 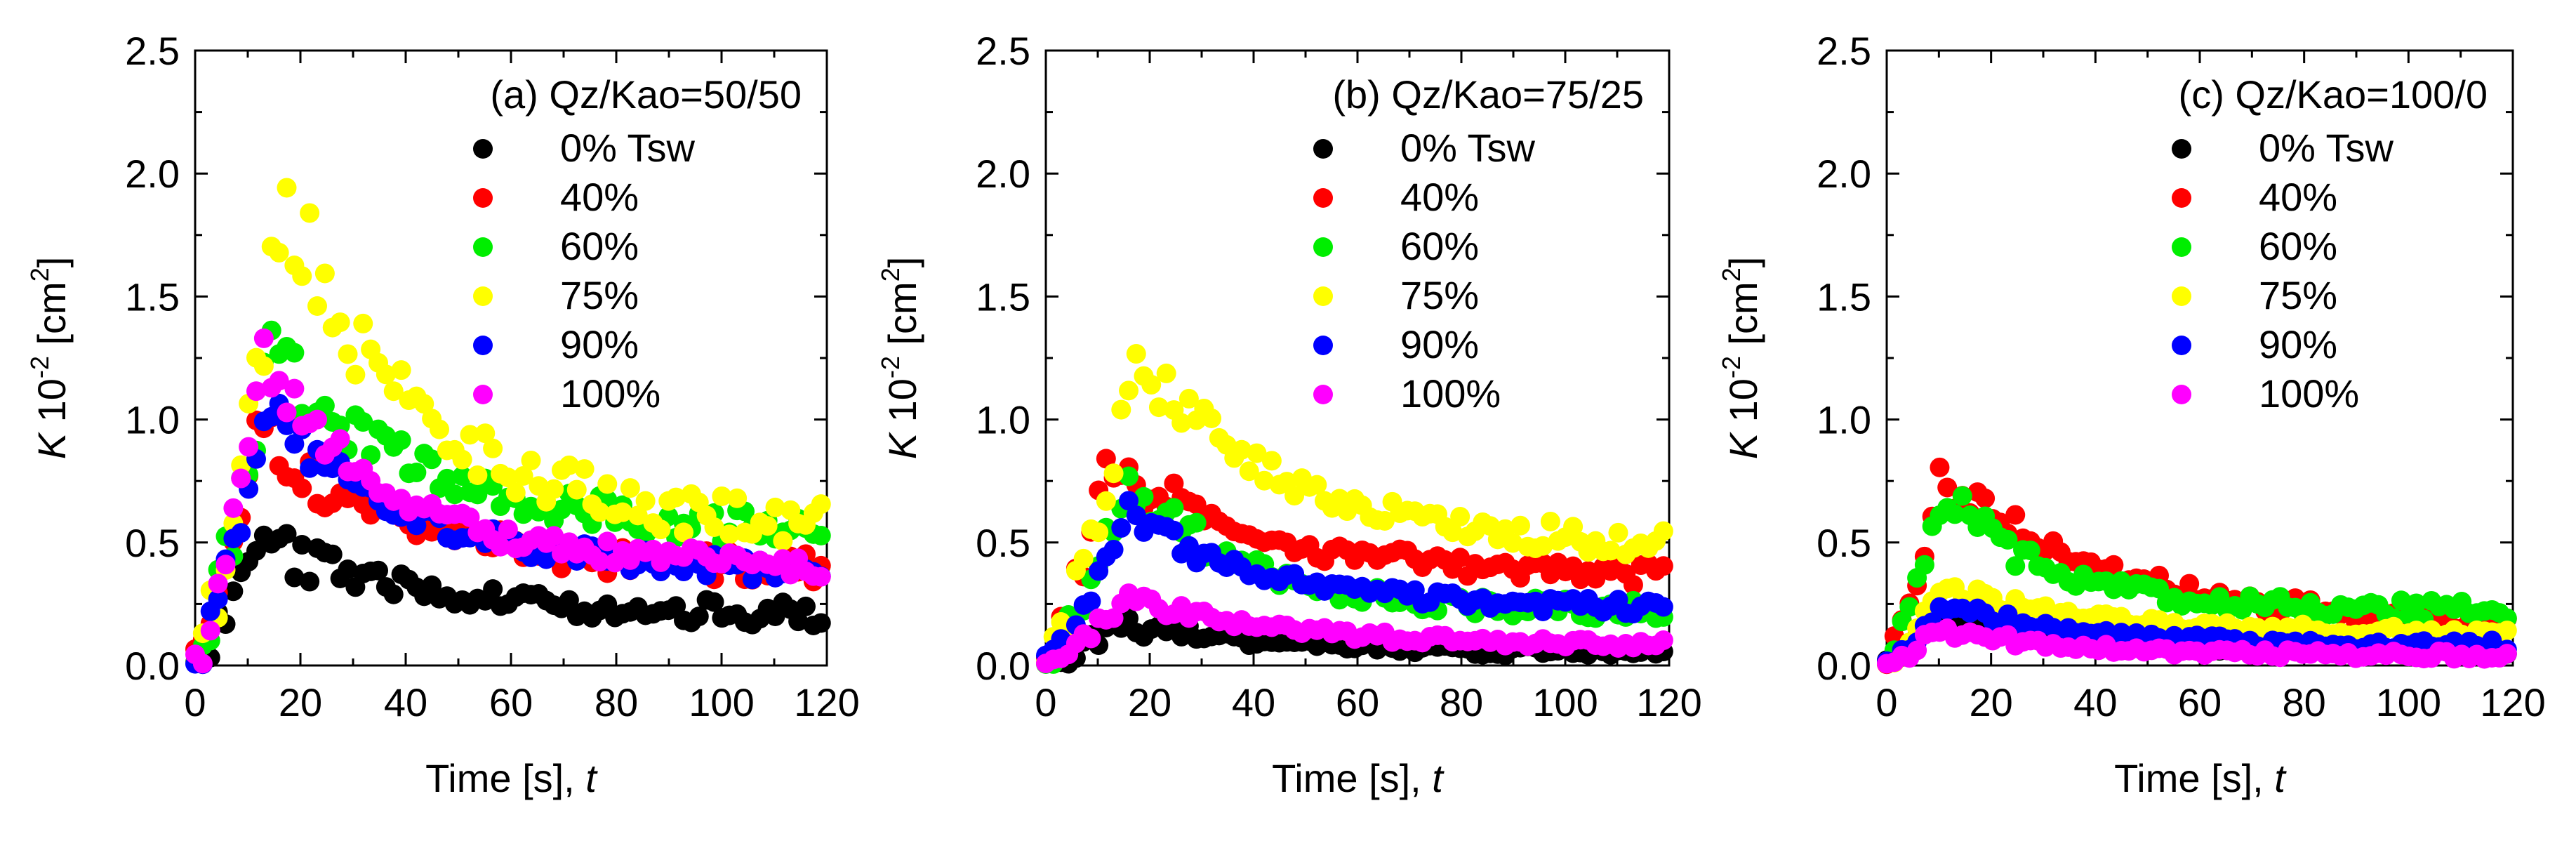 I want to click on legend-label: 60%, so click(x=2298, y=246).